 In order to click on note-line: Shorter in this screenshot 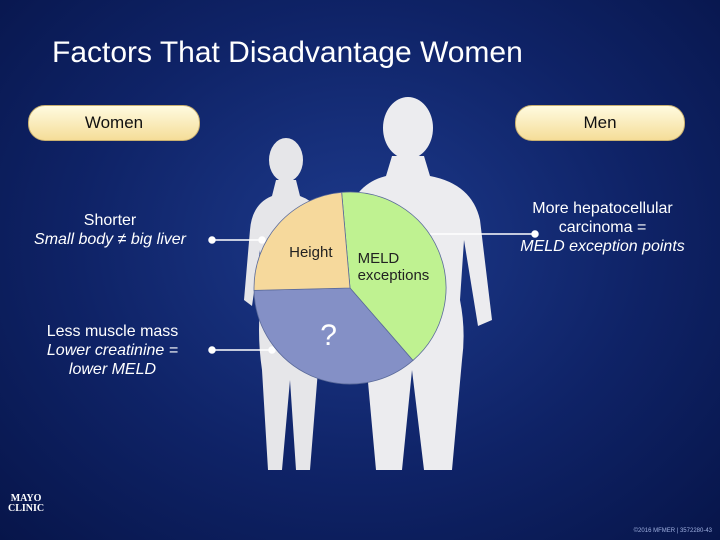, I will do `click(110, 220)`.